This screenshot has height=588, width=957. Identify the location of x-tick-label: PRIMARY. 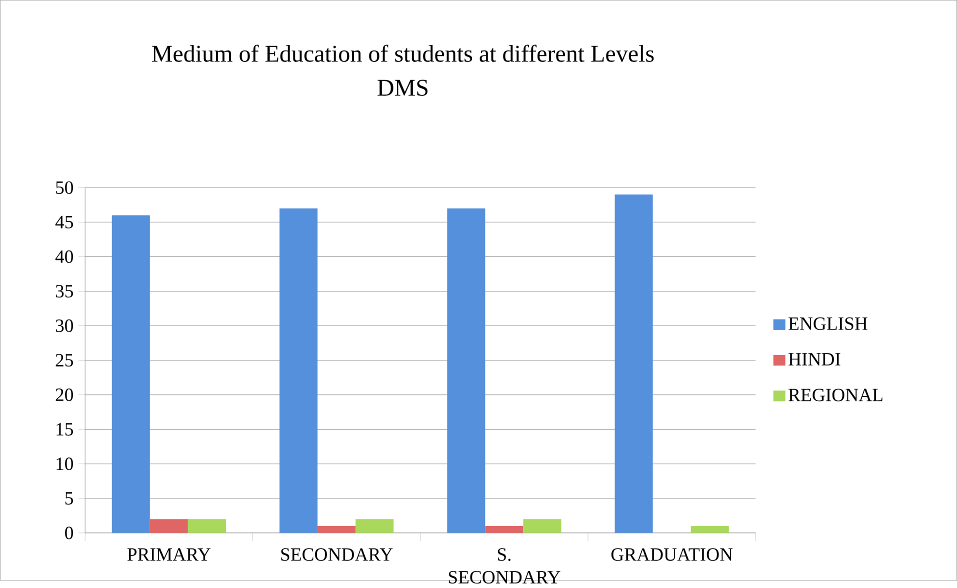
(168, 554).